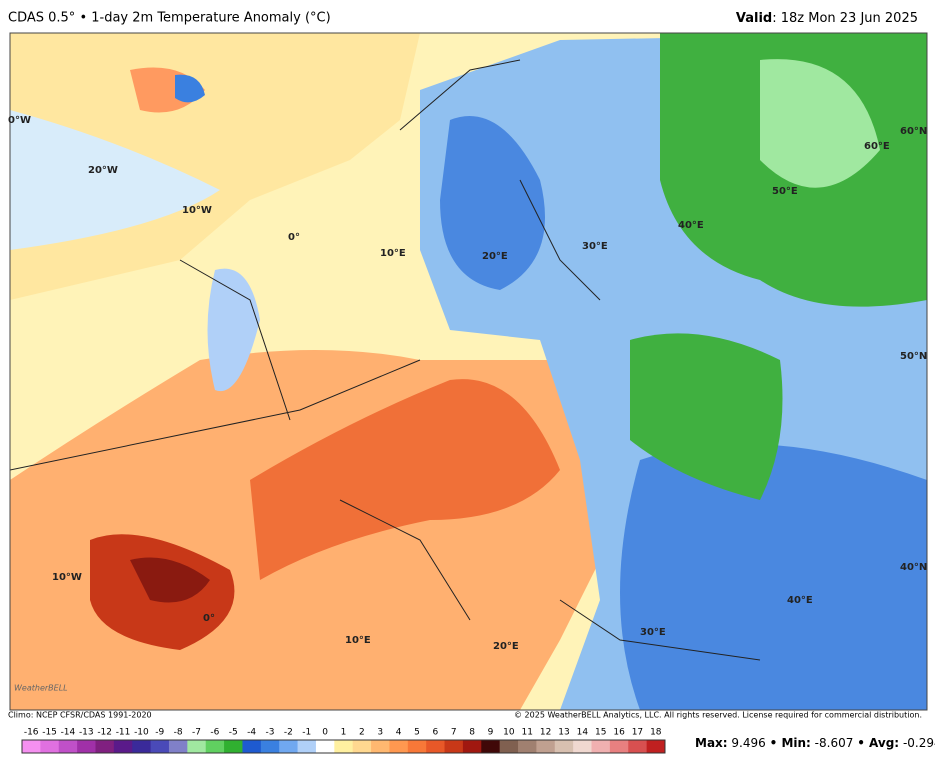 The width and height of the screenshot is (935, 772). I want to click on colorbar-label: -13, so click(86, 733).